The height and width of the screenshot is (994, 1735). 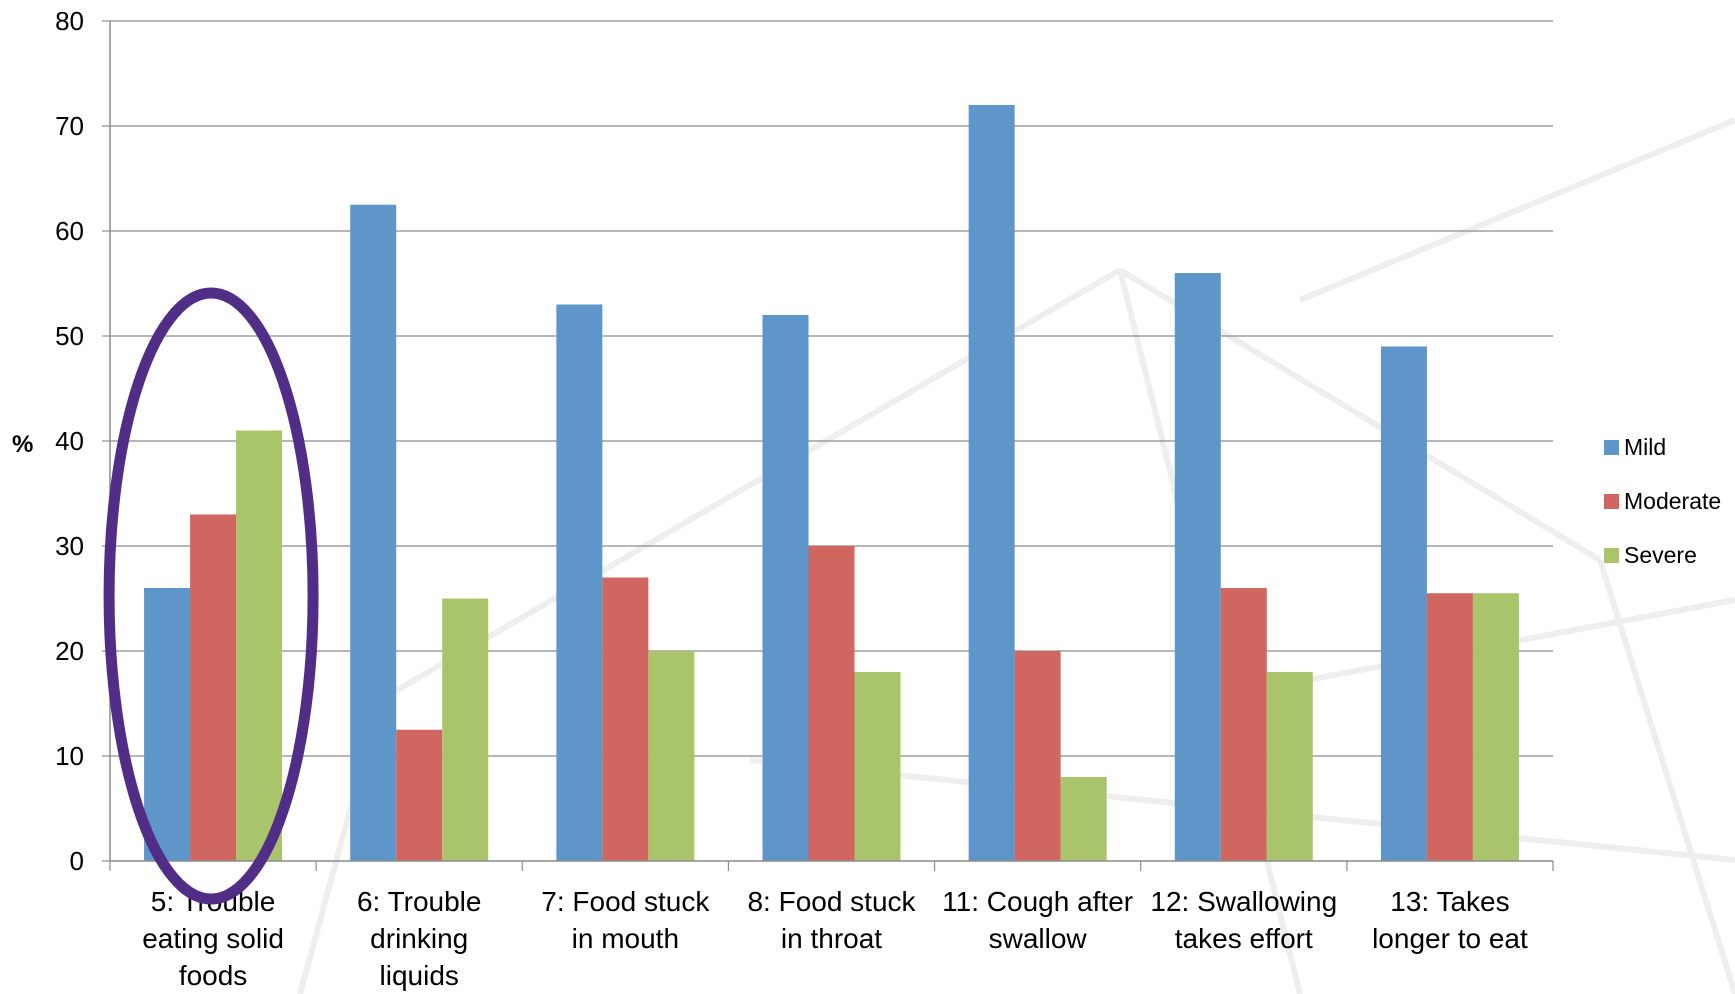 What do you see at coordinates (69, 21) in the screenshot?
I see `y-tick-label: 80` at bounding box center [69, 21].